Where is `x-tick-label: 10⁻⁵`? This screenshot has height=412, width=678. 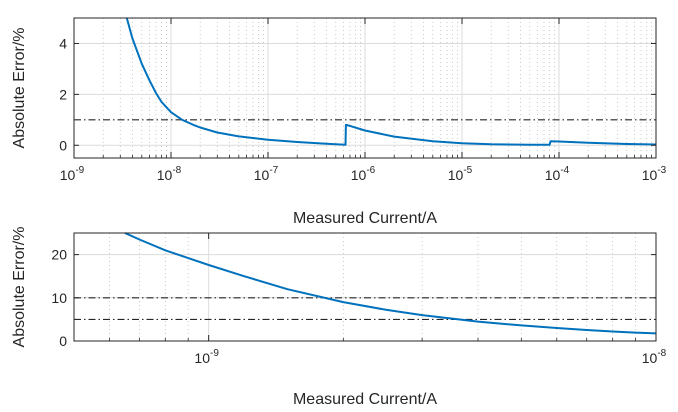
x-tick-label: 10⁻⁵ is located at coordinates (460, 174).